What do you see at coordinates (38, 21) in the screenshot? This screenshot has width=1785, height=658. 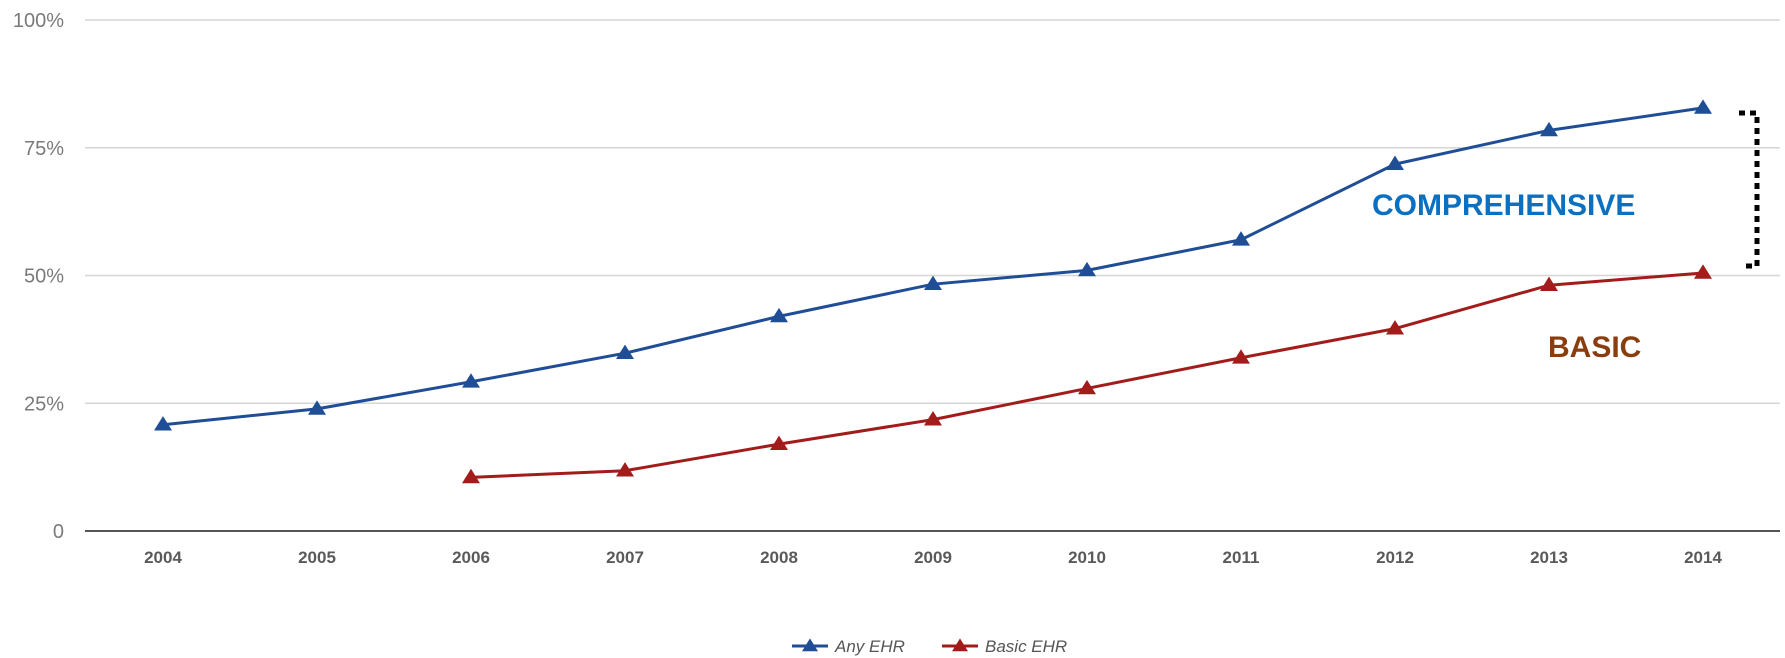 I see `y-tick-label: 100%` at bounding box center [38, 21].